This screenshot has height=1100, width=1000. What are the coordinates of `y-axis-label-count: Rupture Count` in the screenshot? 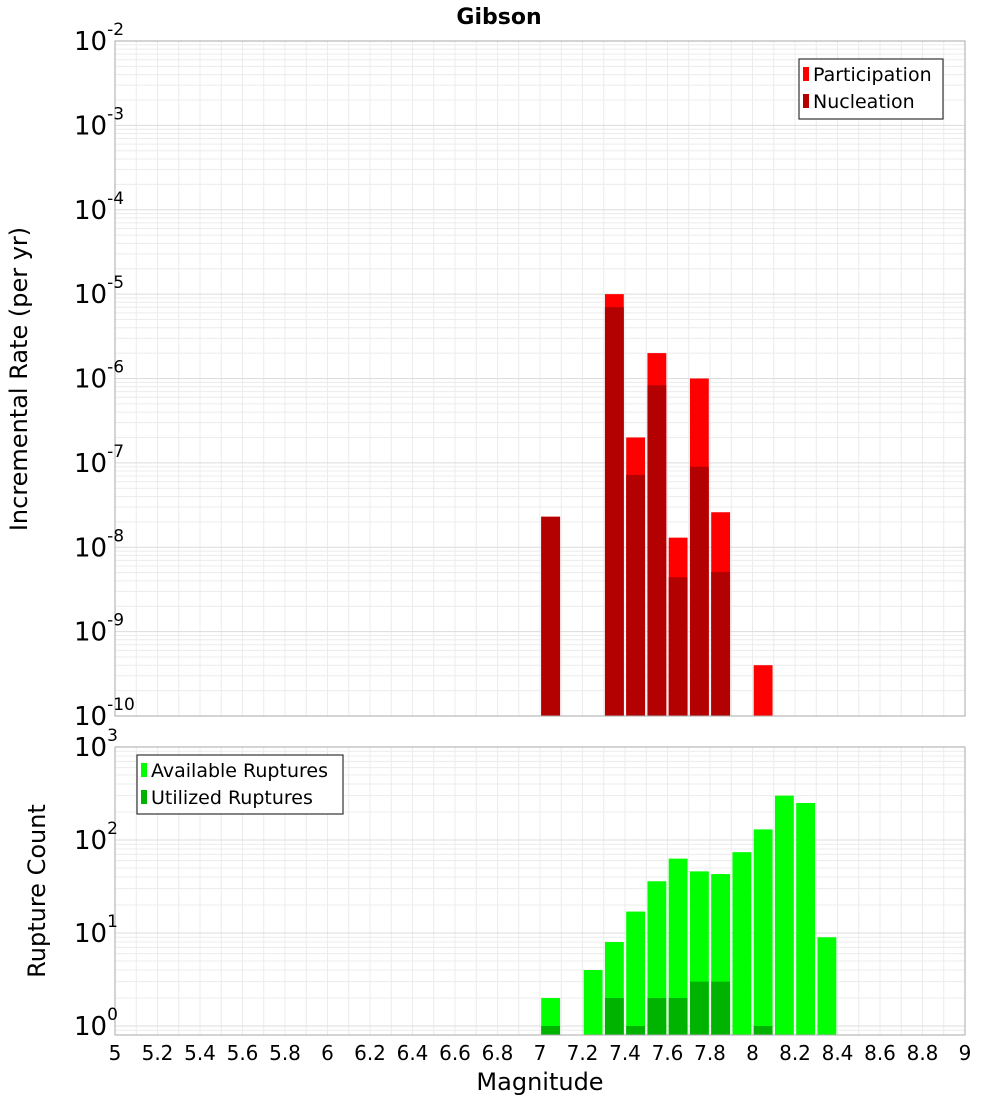 It's located at (37, 891).